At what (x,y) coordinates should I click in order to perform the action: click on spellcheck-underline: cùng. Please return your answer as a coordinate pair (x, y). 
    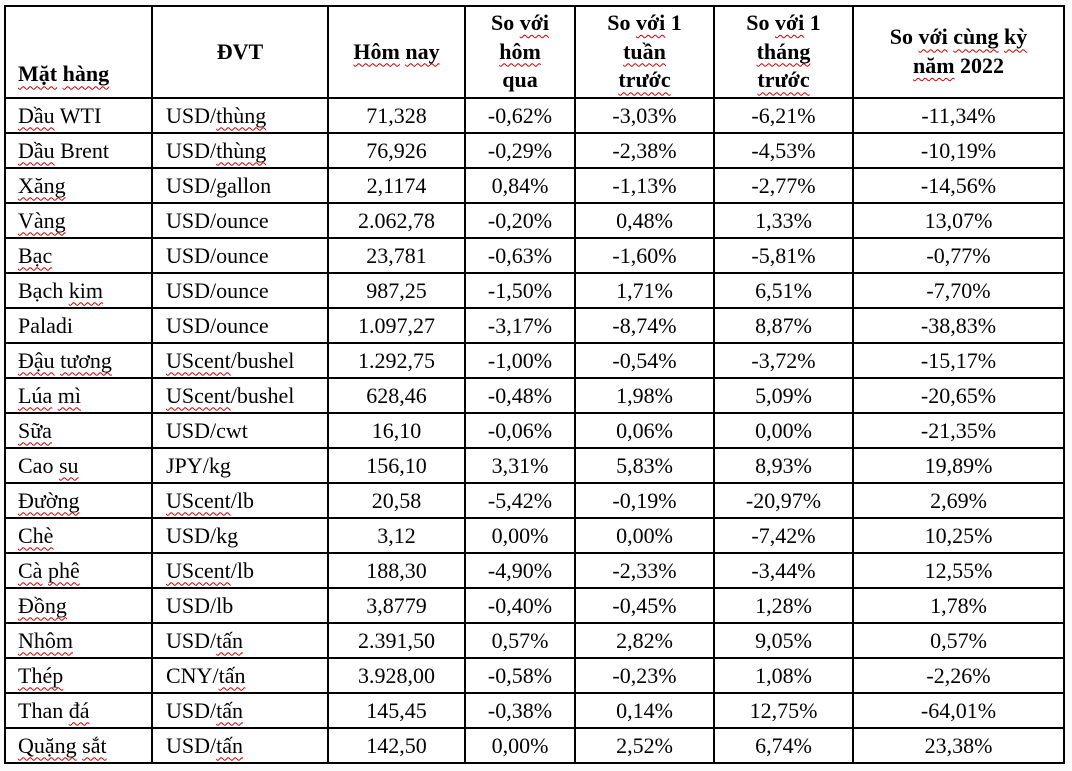
    Looking at the image, I should click on (976, 37).